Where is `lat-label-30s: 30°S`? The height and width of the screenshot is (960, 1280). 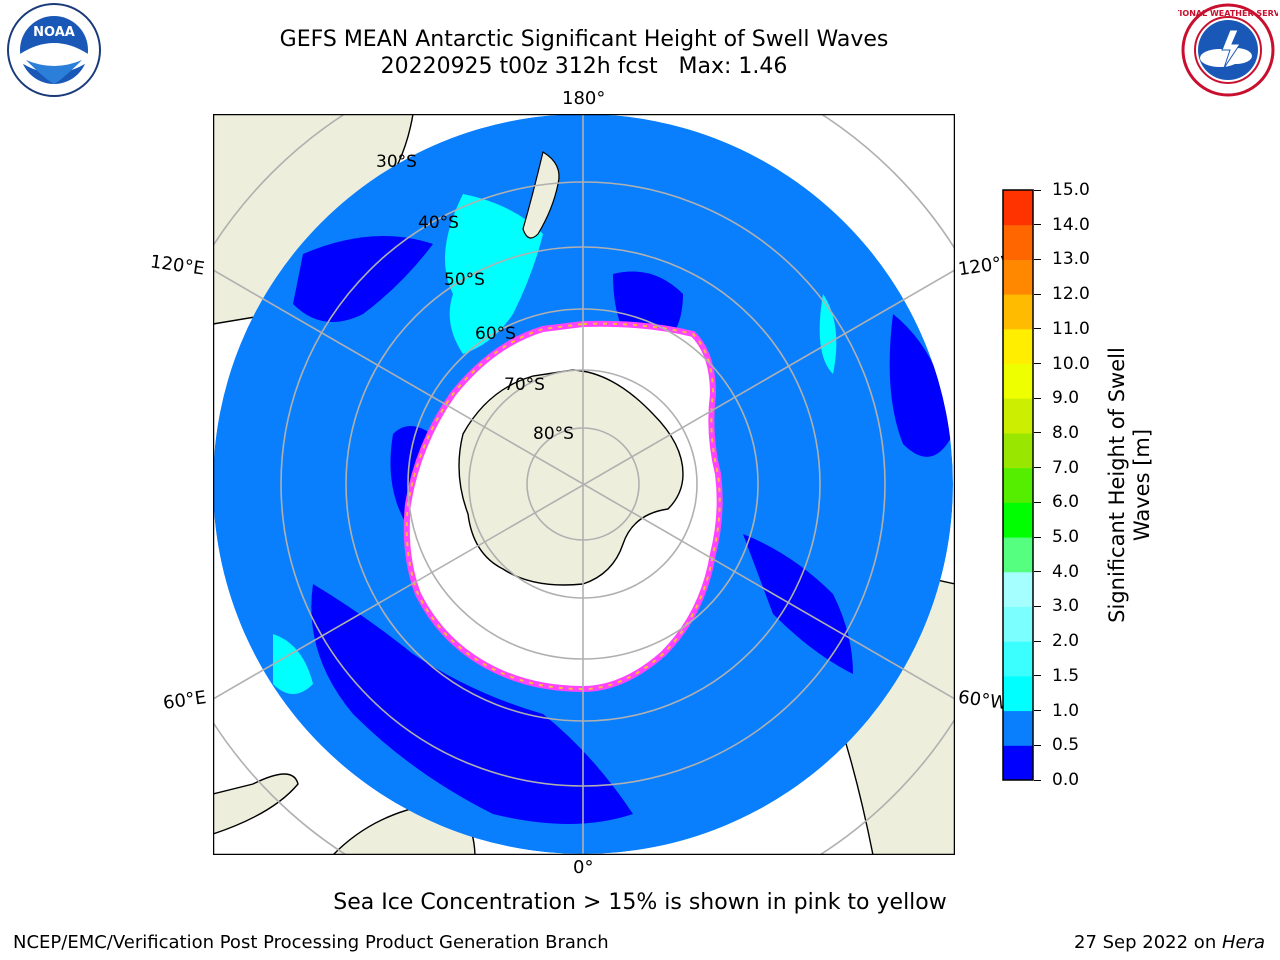
lat-label-30s: 30°S is located at coordinates (396, 162).